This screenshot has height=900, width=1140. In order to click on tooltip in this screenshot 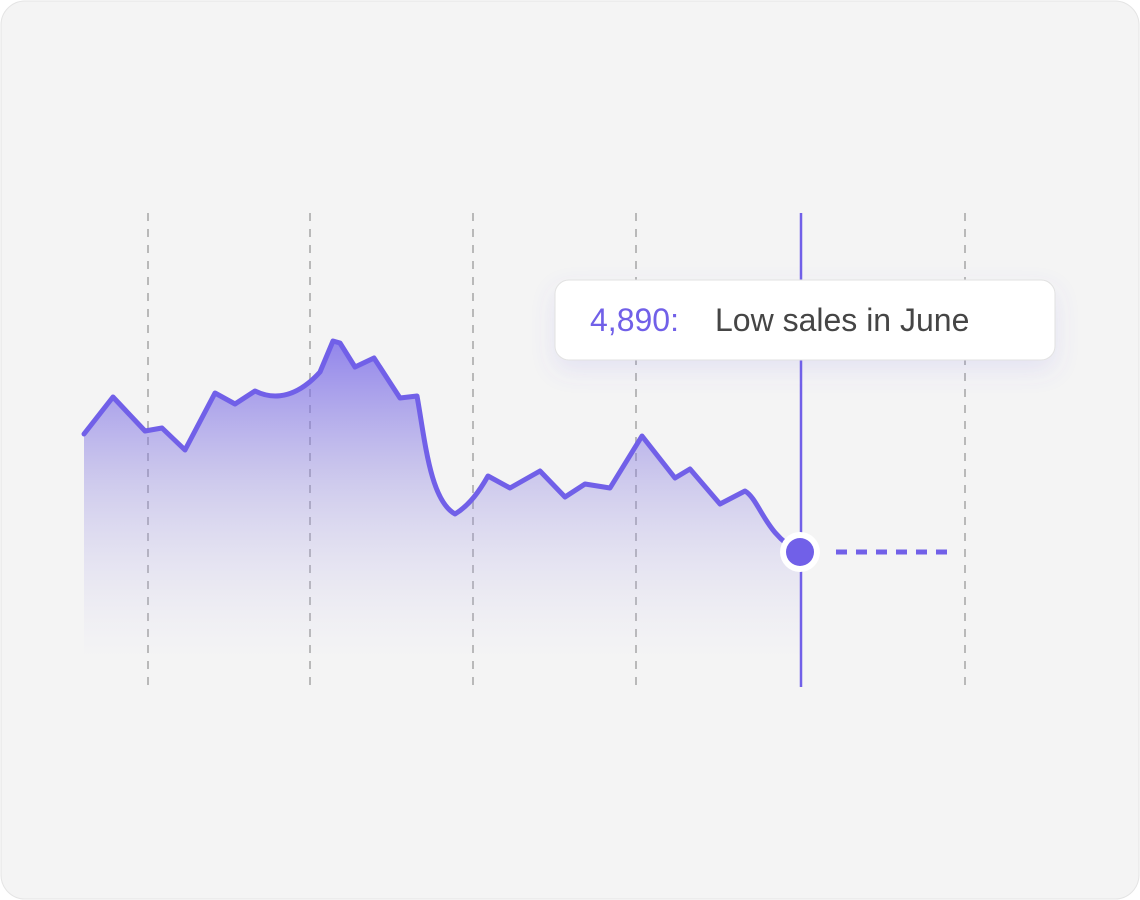, I will do `click(805, 320)`.